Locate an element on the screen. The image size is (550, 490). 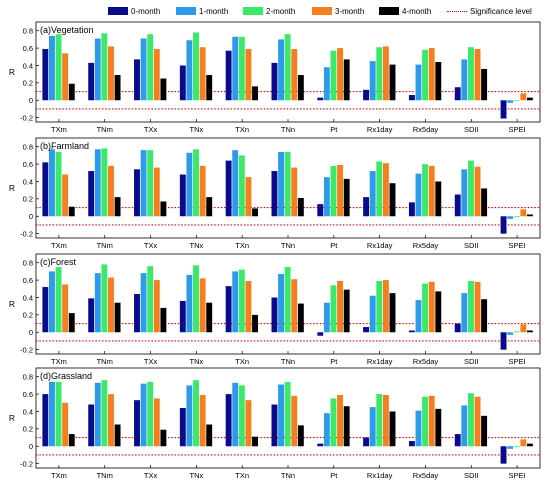
bar-txn-3-month is located at coordinates (248, 197).